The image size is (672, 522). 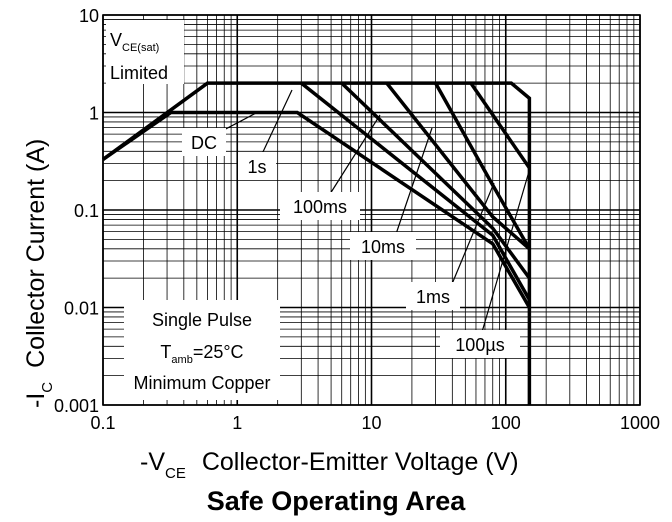 I want to click on x-tick-label: 1, so click(x=237, y=423).